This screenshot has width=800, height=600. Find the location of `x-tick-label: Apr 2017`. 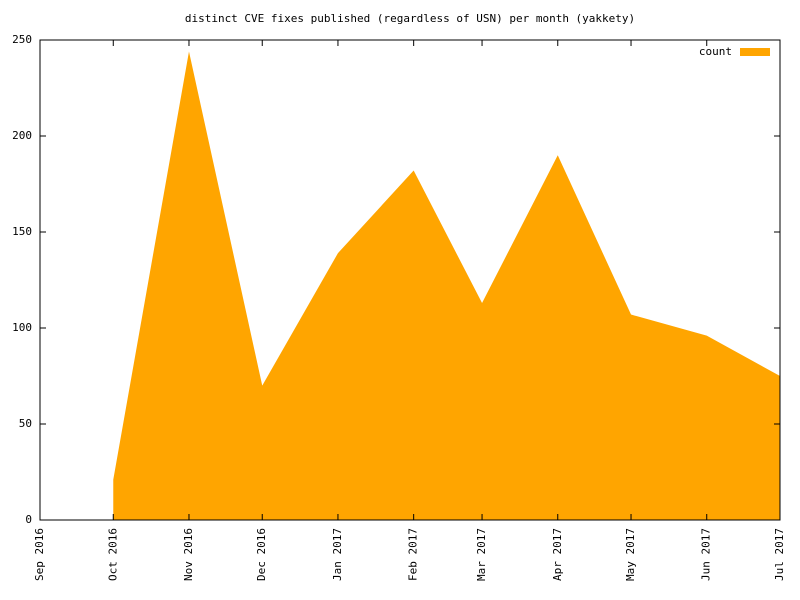

x-tick-label: Apr 2017 is located at coordinates (557, 554).